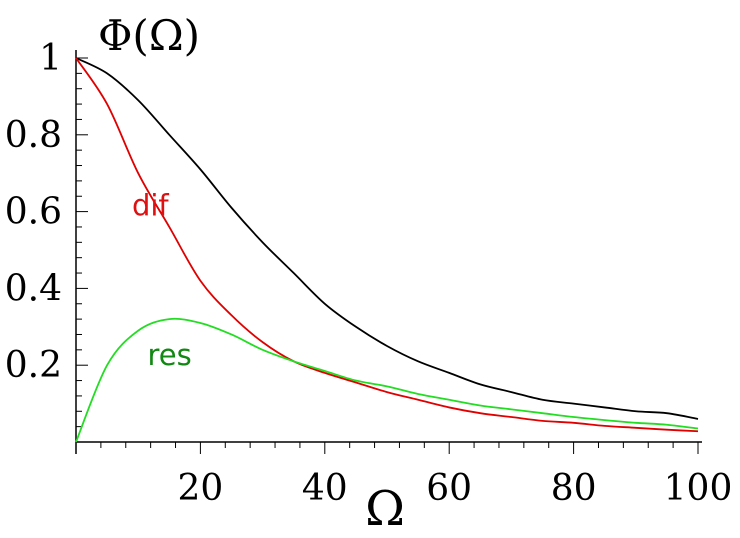 The height and width of the screenshot is (538, 740). I want to click on y-tick-label: 0.6, so click(33, 212).